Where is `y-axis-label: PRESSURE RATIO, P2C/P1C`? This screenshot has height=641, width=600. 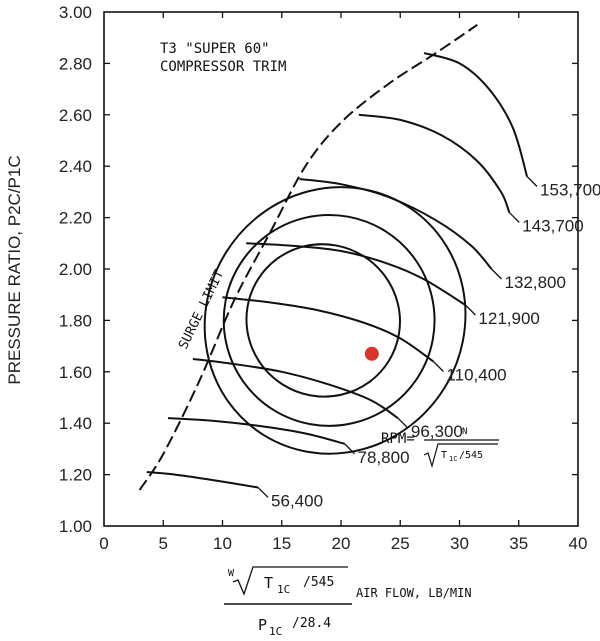 y-axis-label: PRESSURE RATIO, P2C/P1C is located at coordinates (14, 269).